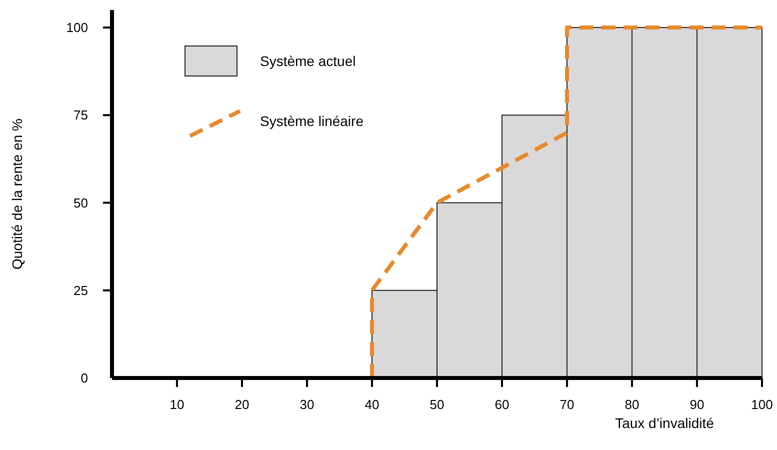 The image size is (777, 450). What do you see at coordinates (242, 404) in the screenshot?
I see `x-tick-label: 20` at bounding box center [242, 404].